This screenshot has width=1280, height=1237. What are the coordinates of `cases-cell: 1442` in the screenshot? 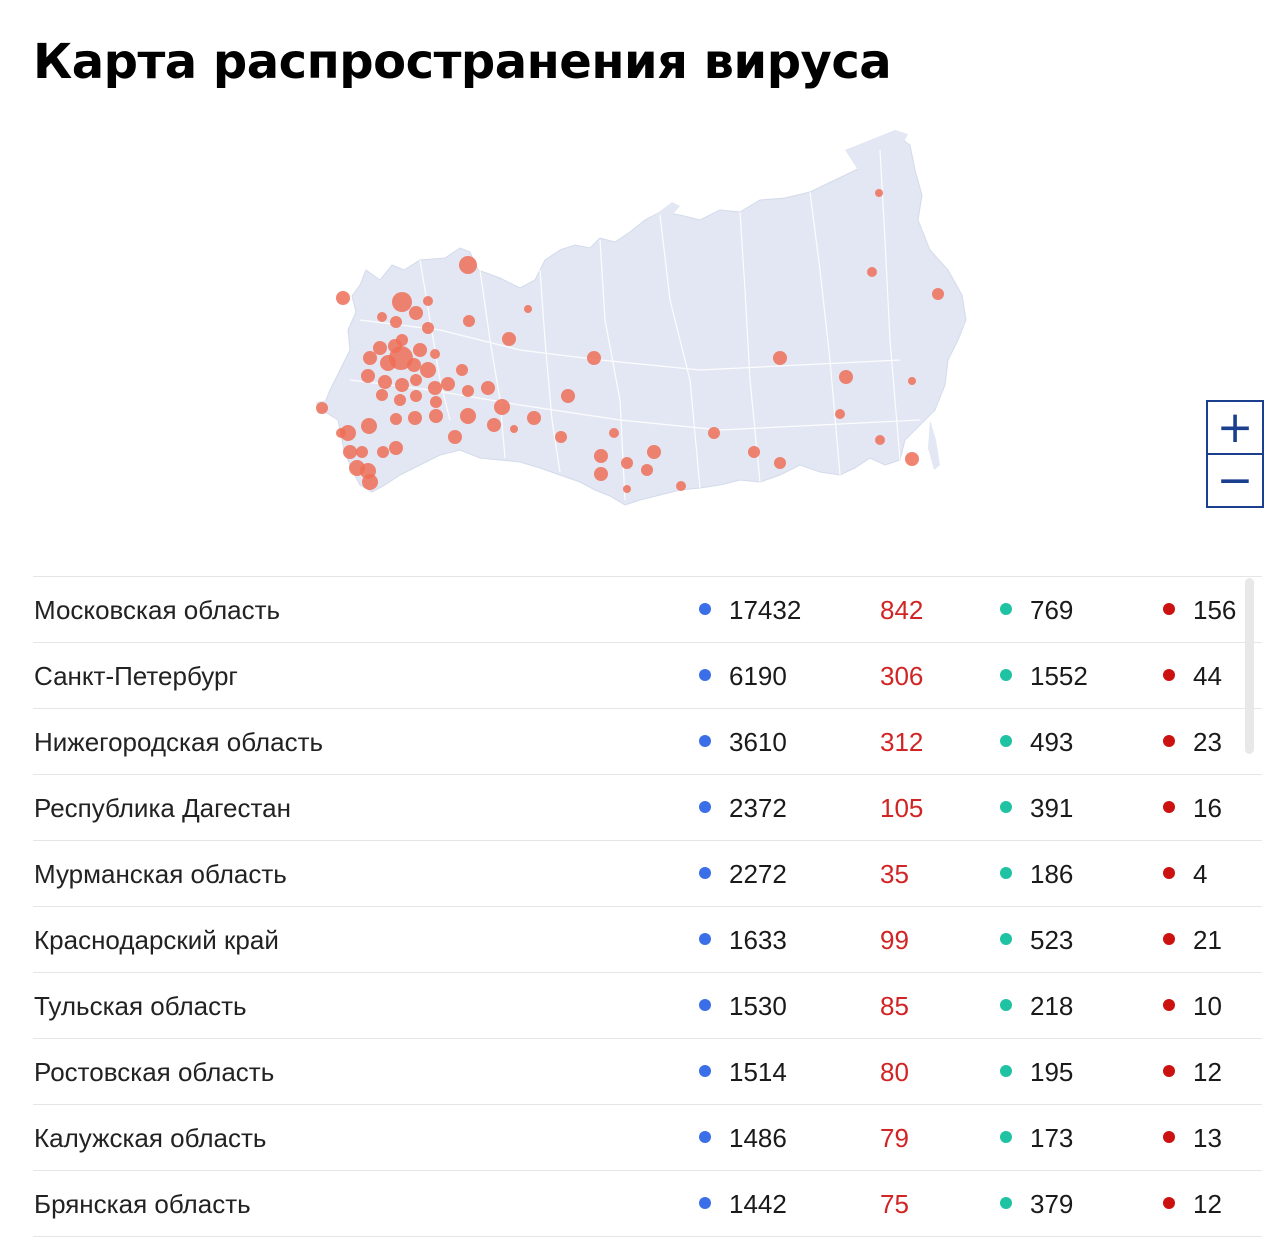 It's located at (743, 1203).